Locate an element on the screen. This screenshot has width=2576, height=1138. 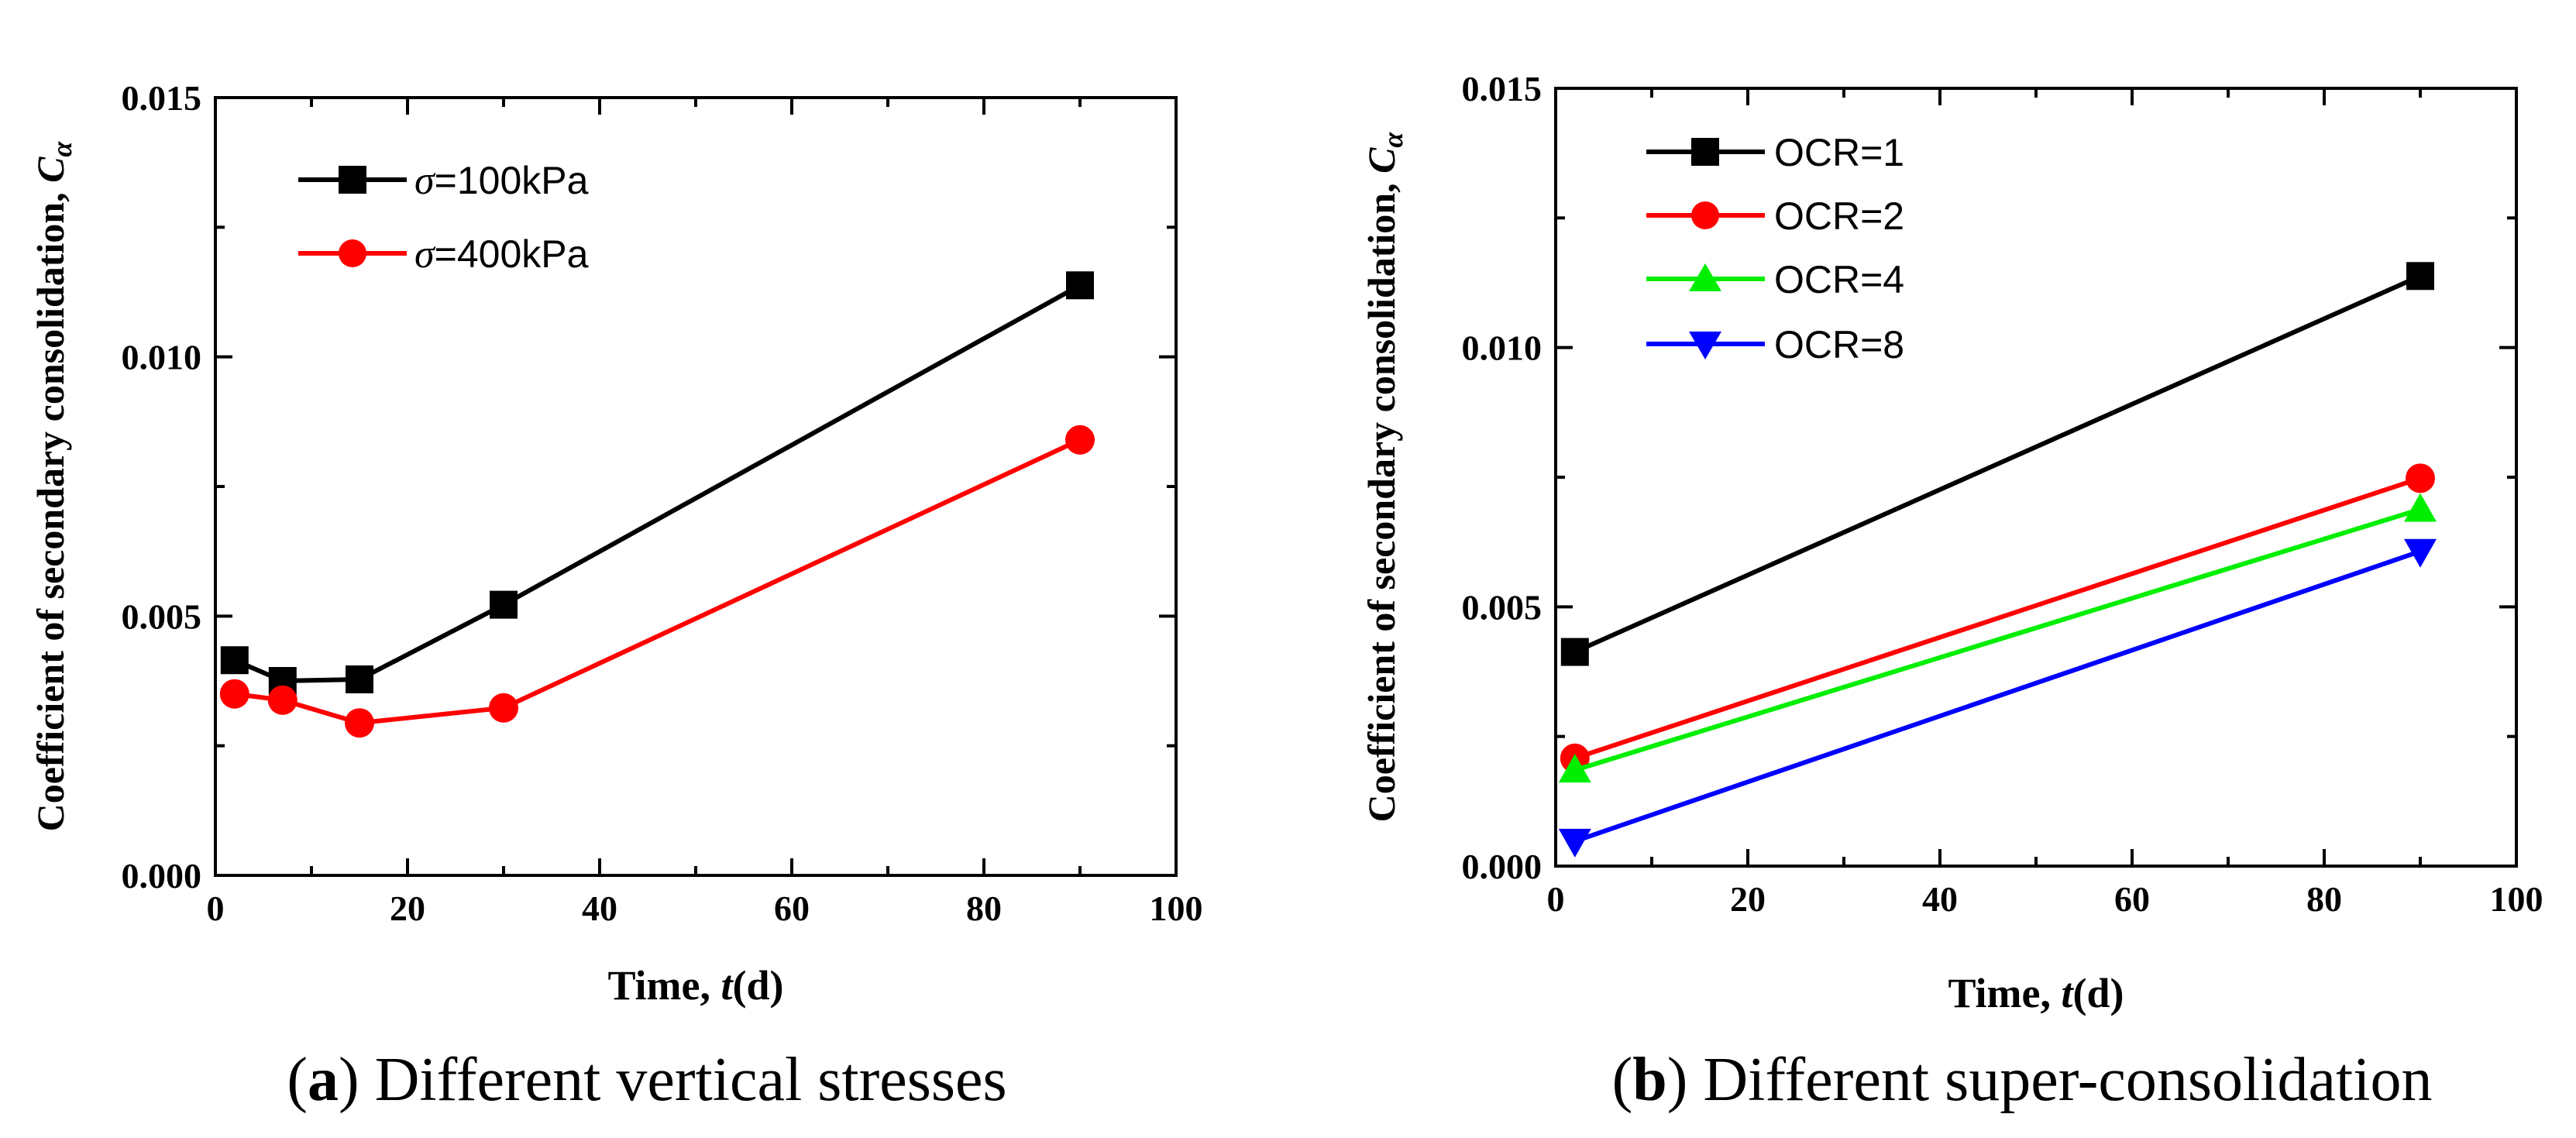
legend-label-text: =100kPa is located at coordinates (512, 180).